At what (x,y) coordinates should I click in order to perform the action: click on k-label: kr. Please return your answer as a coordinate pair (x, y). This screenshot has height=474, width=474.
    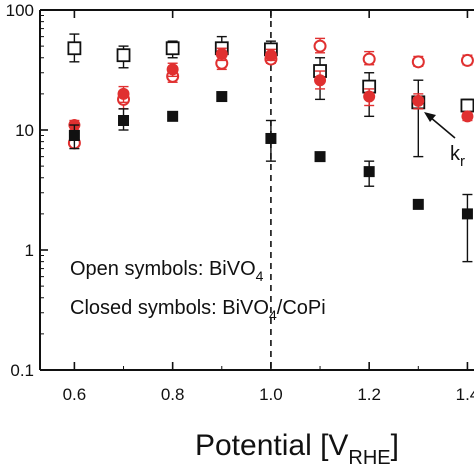
    Looking at the image, I should click on (457, 156).